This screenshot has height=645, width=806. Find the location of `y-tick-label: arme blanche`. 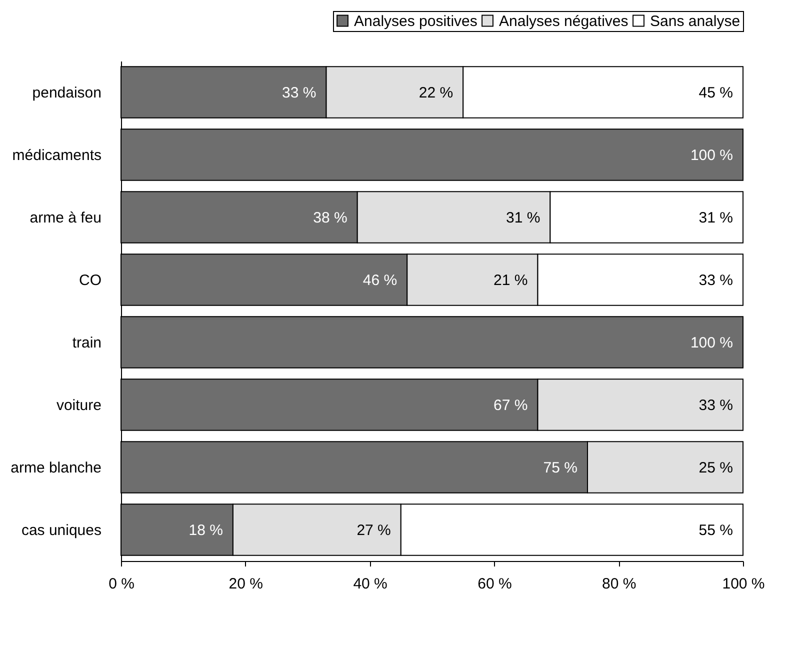

y-tick-label: arme blanche is located at coordinates (56, 467).